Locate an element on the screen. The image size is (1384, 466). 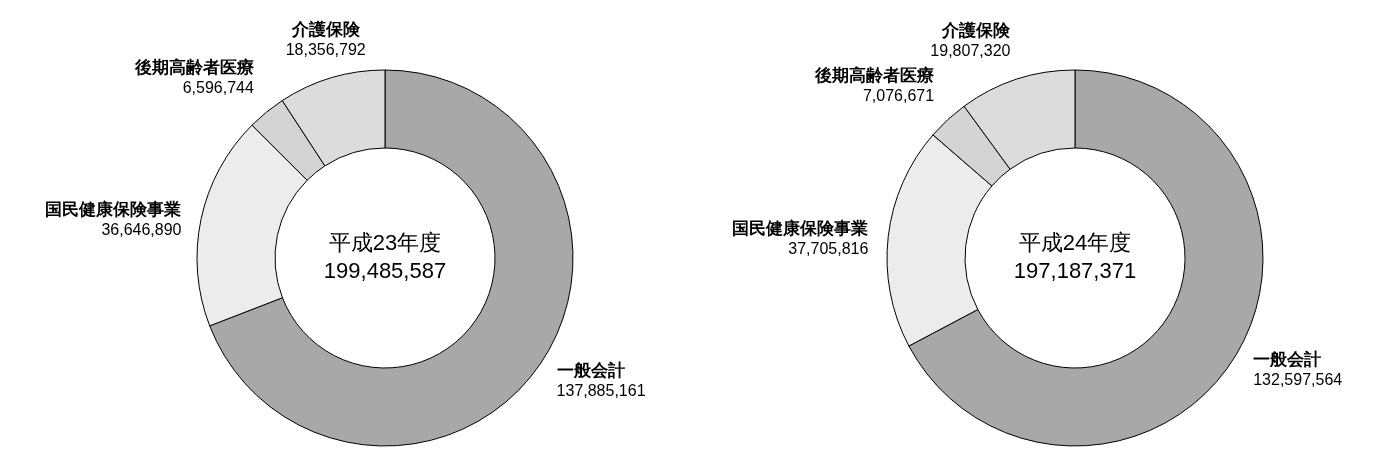
data-label: 6,596,744 is located at coordinates (218, 87).